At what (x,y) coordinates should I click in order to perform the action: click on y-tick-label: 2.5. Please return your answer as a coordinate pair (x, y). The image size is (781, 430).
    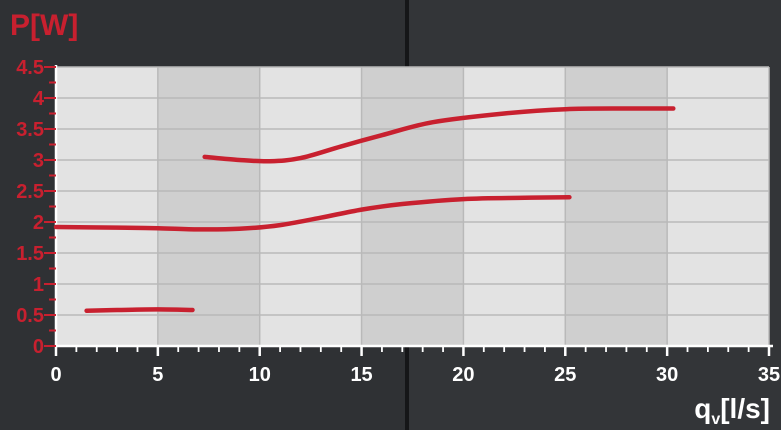
    Looking at the image, I should click on (30, 192).